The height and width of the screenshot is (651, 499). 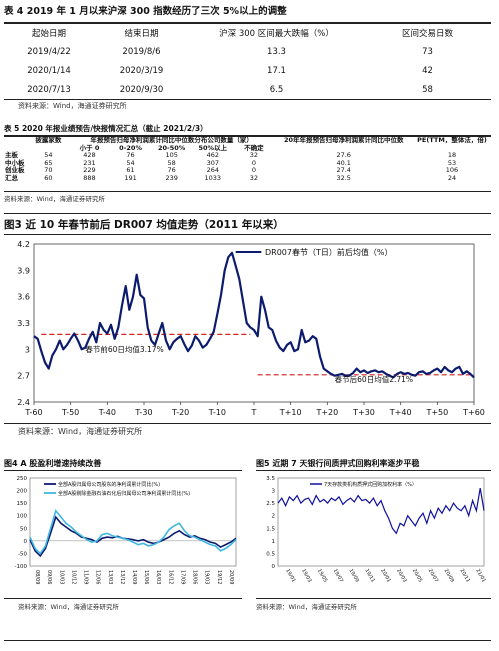 I want to click on x-tick-label: 17/09, so click(x=182, y=577).